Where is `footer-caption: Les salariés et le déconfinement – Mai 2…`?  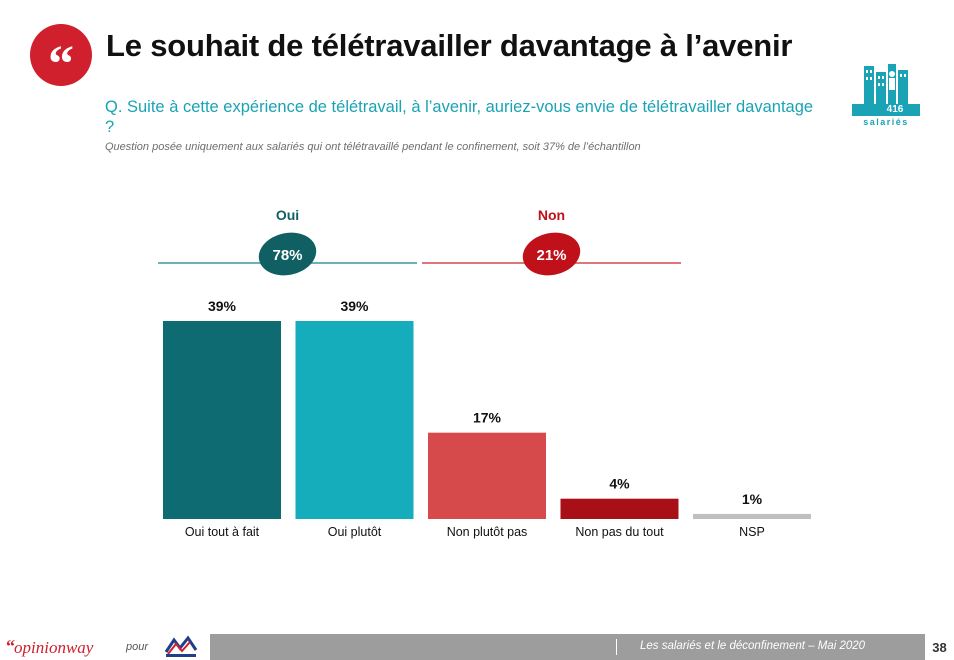
footer-caption: Les salariés et le déconfinement – Mai 2… is located at coordinates (753, 646).